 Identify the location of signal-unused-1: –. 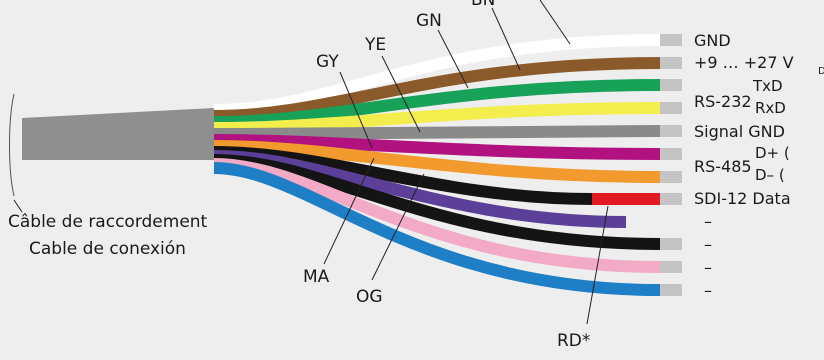
(708, 221).